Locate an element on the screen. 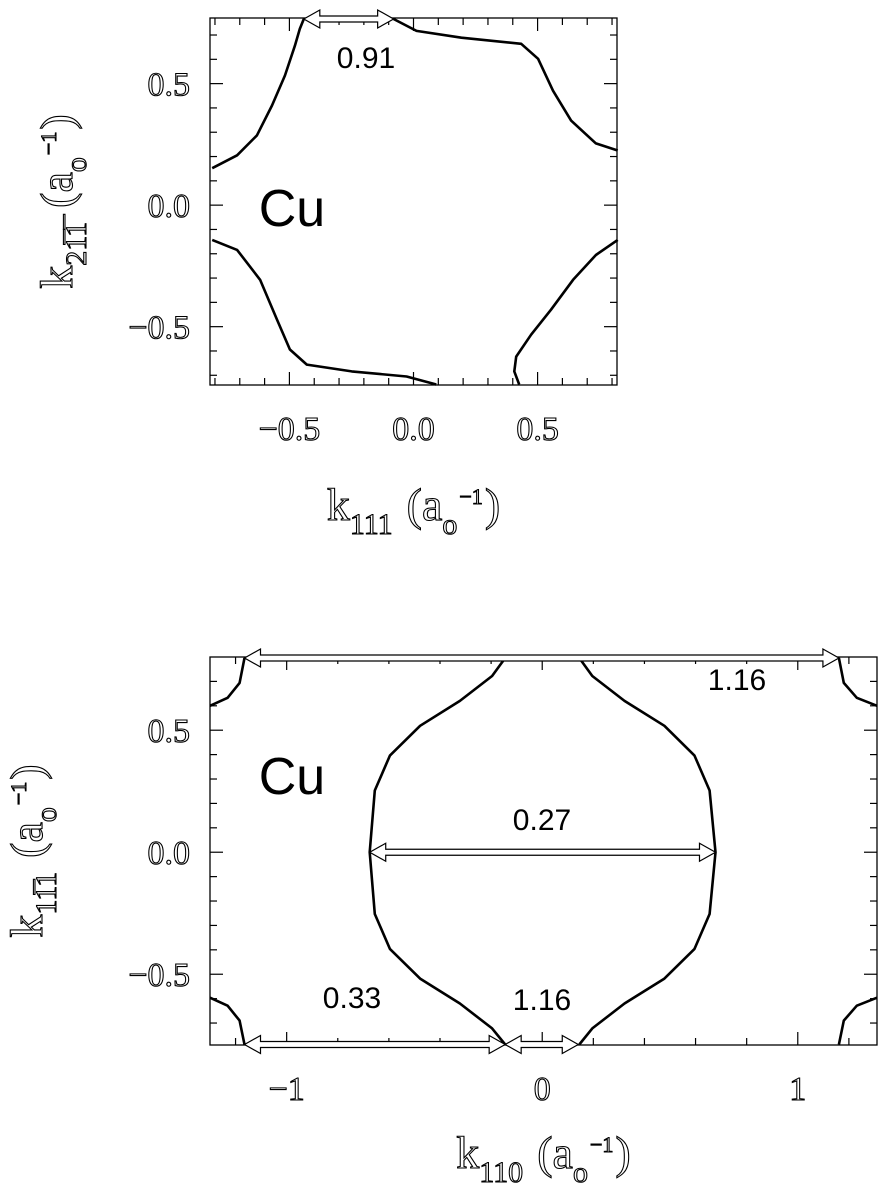 Image resolution: width=888 pixels, height=1192 pixels. arrow-label: 0.91 is located at coordinates (366, 58).